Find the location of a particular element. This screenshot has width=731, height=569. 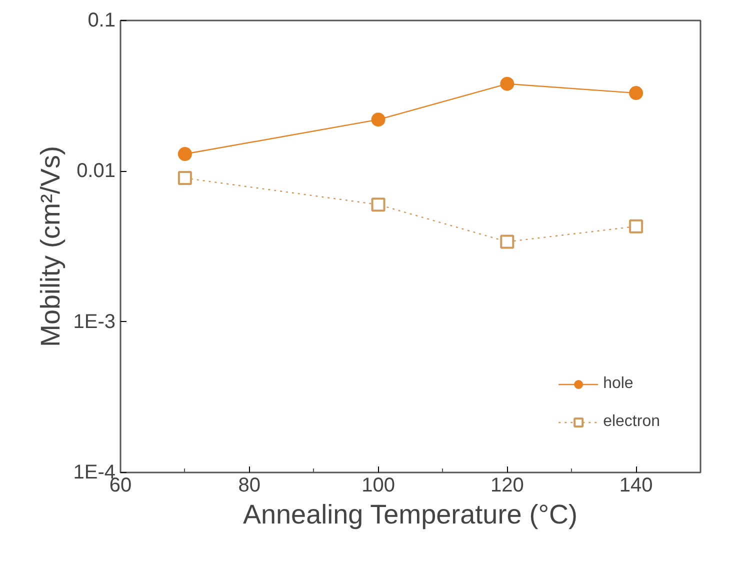

y-tick-label: 1E-3 is located at coordinates (94, 321).